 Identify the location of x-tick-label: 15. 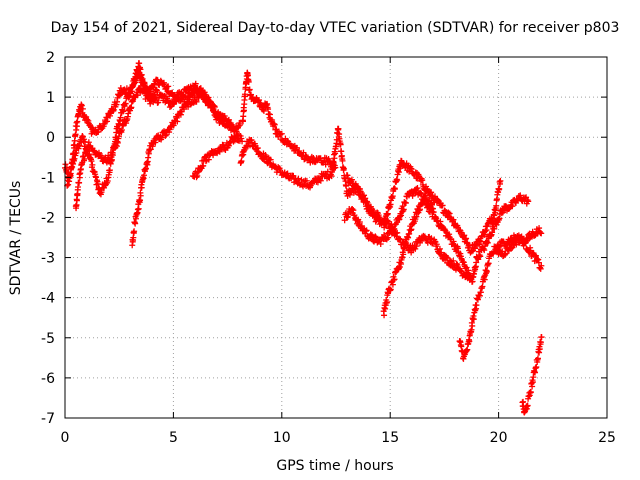
(390, 438).